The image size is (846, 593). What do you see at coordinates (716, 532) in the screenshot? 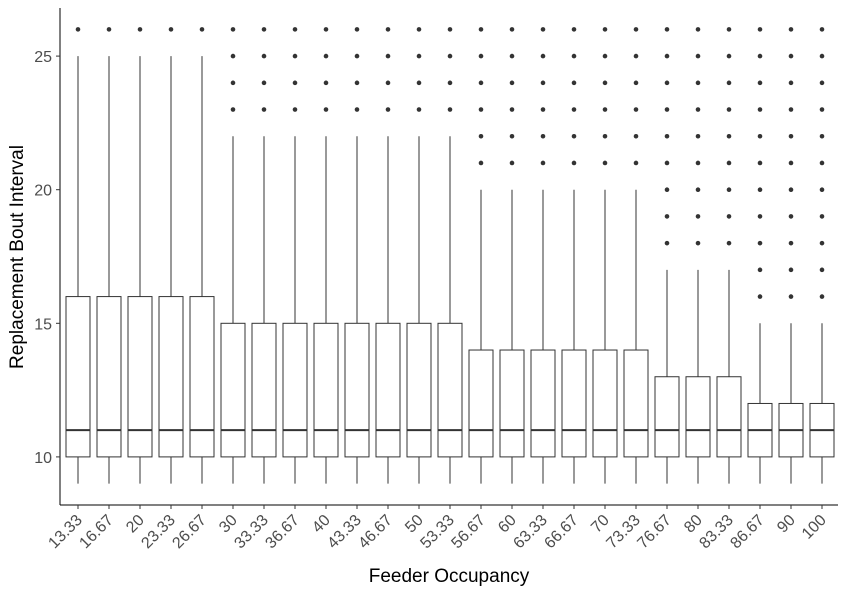
I see `x-tick-label: 83.33` at bounding box center [716, 532].